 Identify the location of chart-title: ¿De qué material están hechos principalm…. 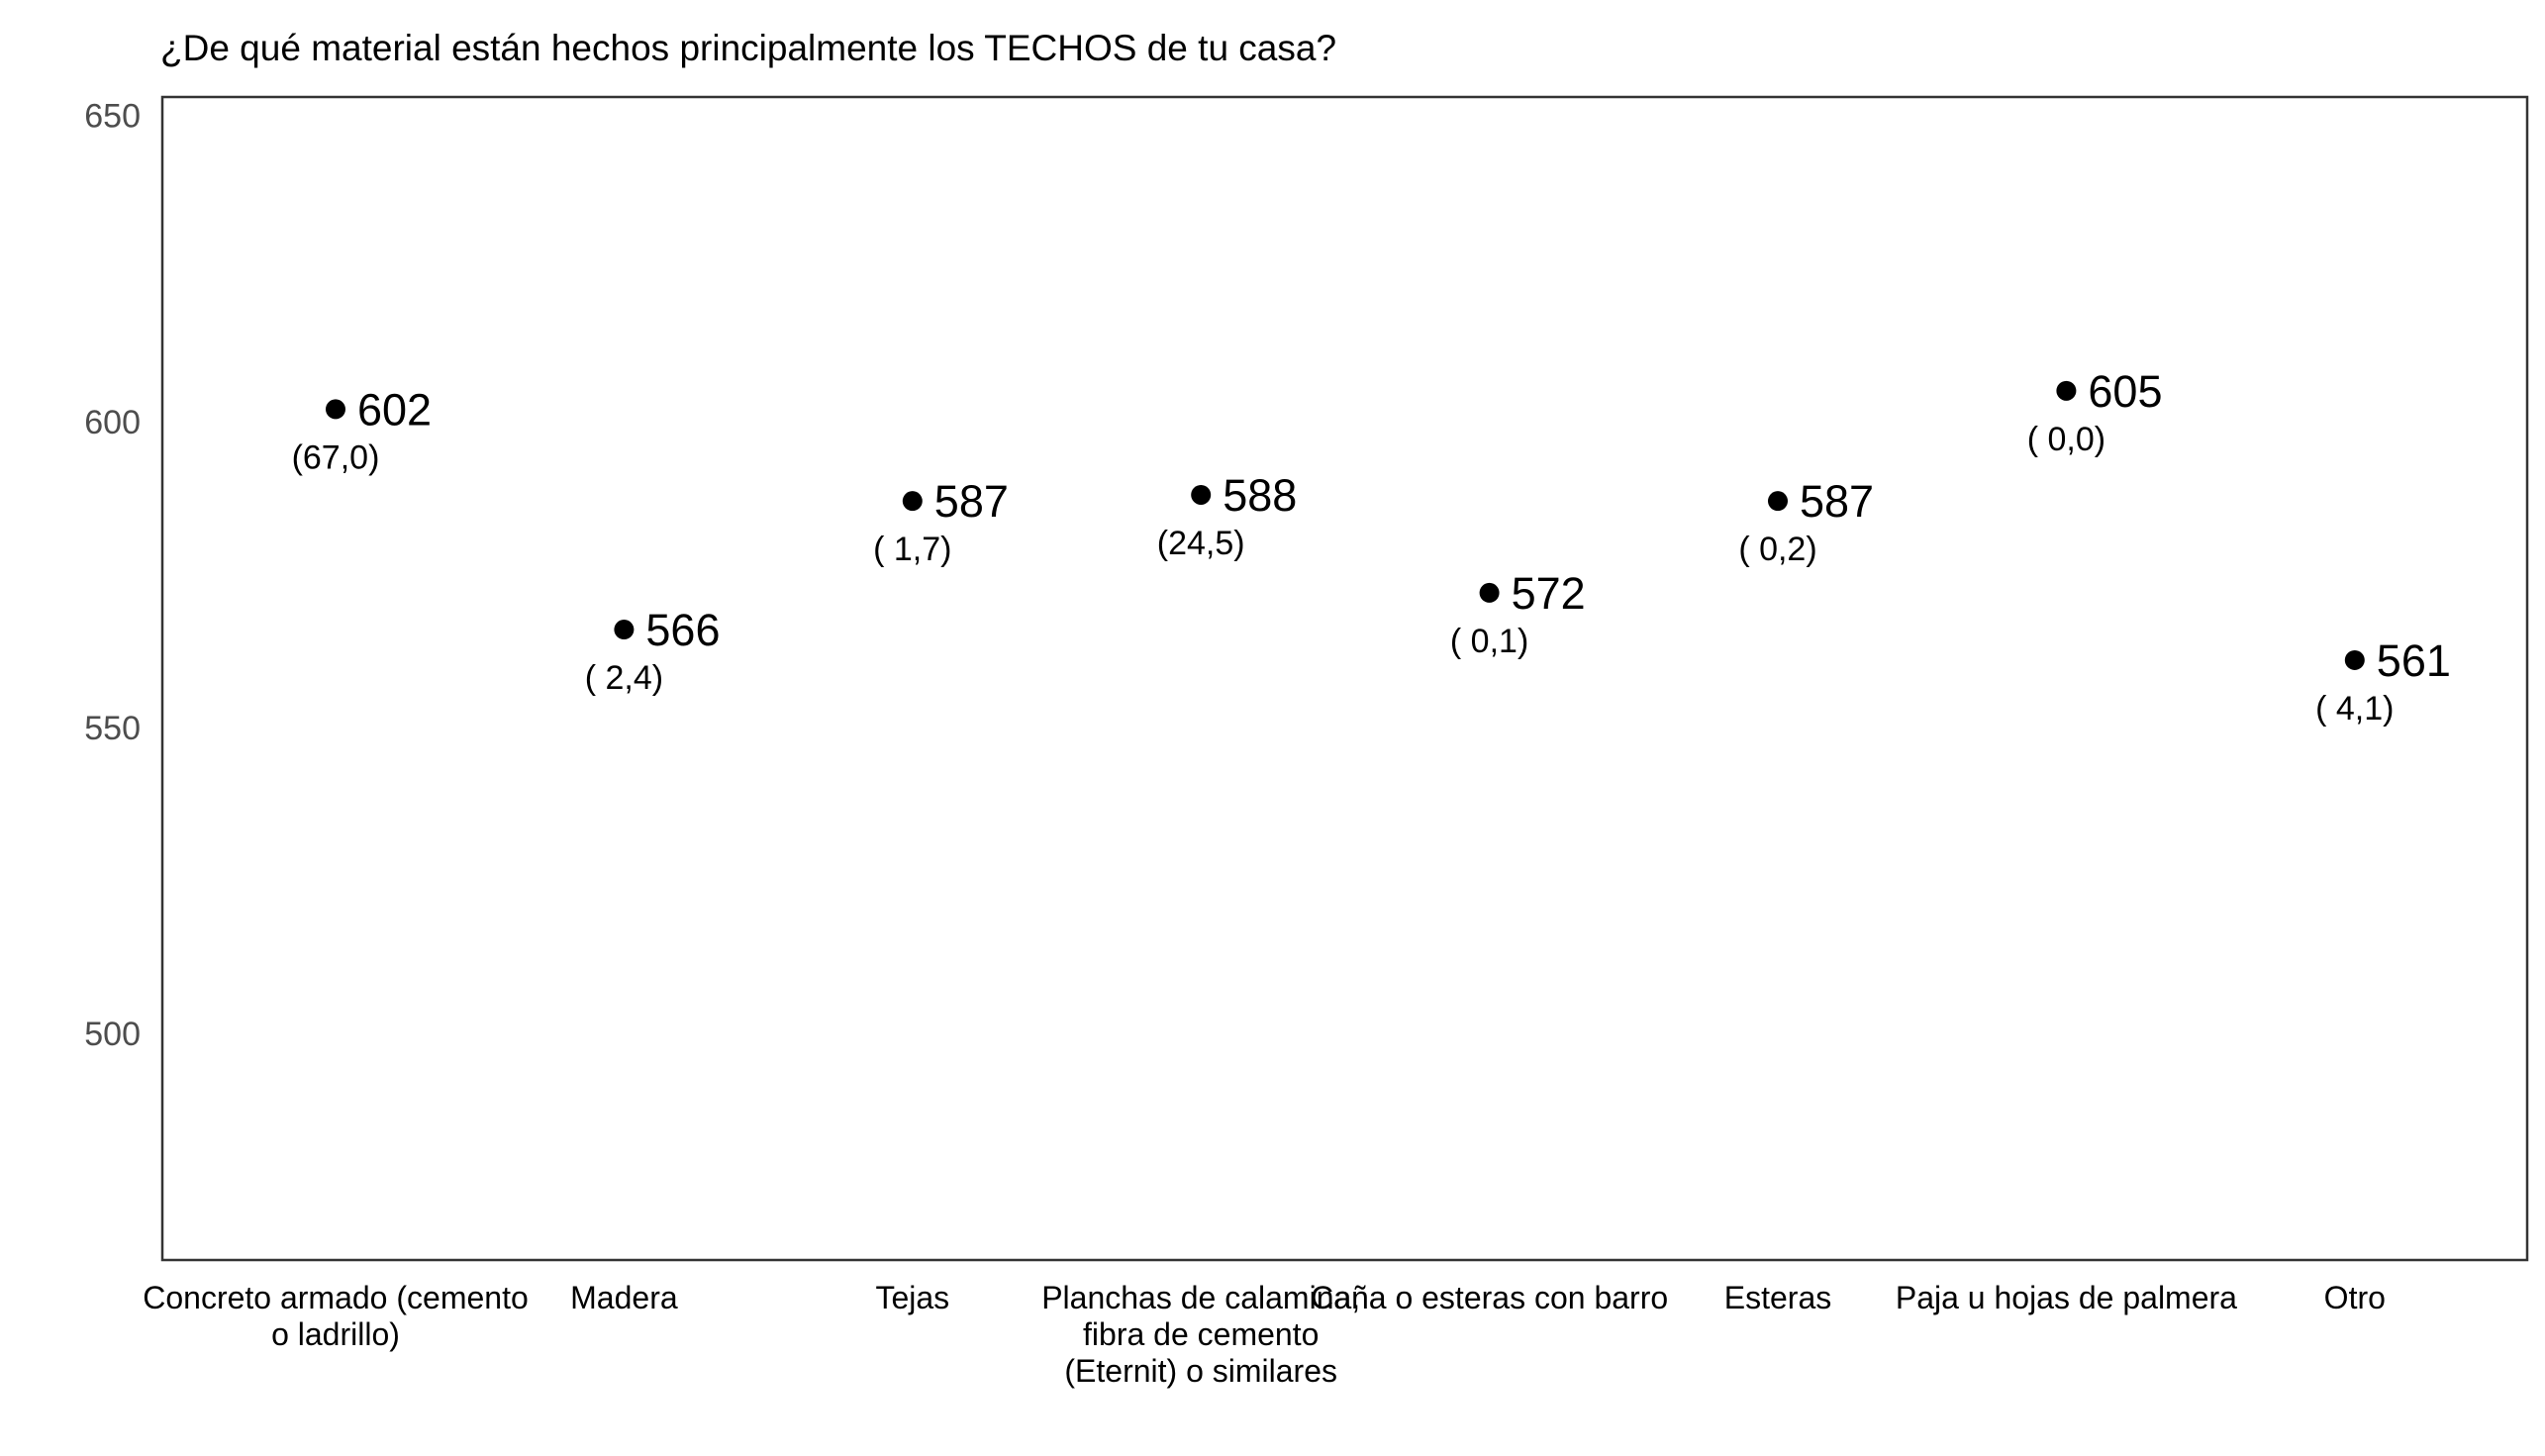
(748, 48).